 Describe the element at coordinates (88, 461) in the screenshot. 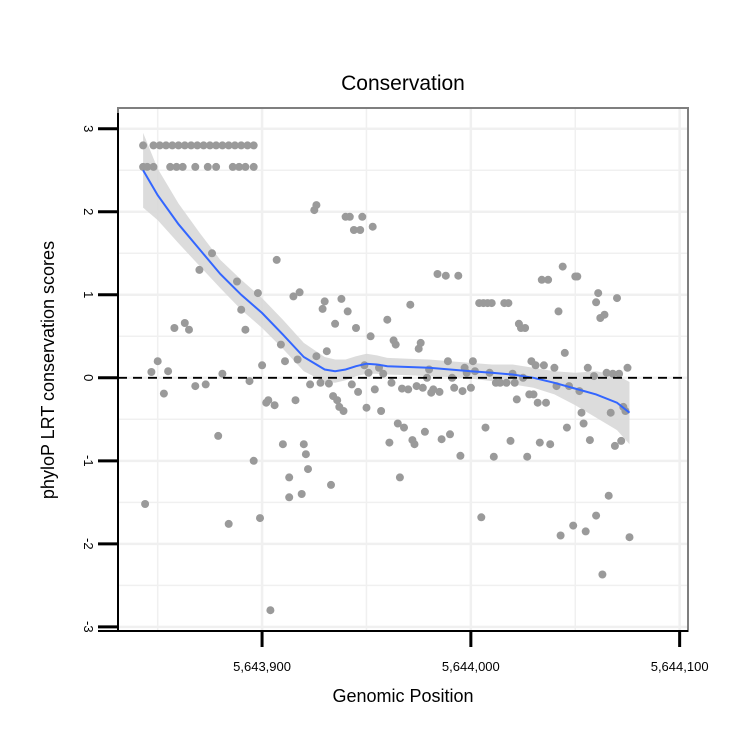

I see `y-tick-label: -1` at that location.